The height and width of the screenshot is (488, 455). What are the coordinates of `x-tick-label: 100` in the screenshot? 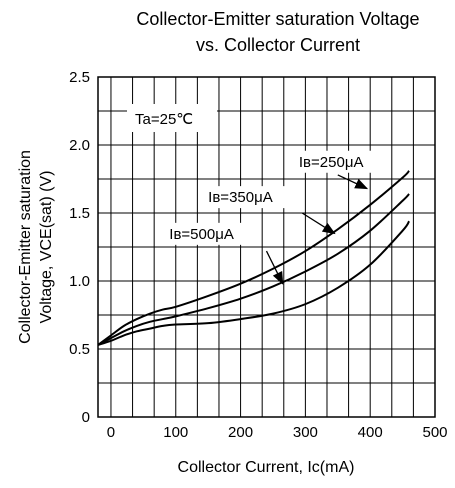 It's located at (175, 432).